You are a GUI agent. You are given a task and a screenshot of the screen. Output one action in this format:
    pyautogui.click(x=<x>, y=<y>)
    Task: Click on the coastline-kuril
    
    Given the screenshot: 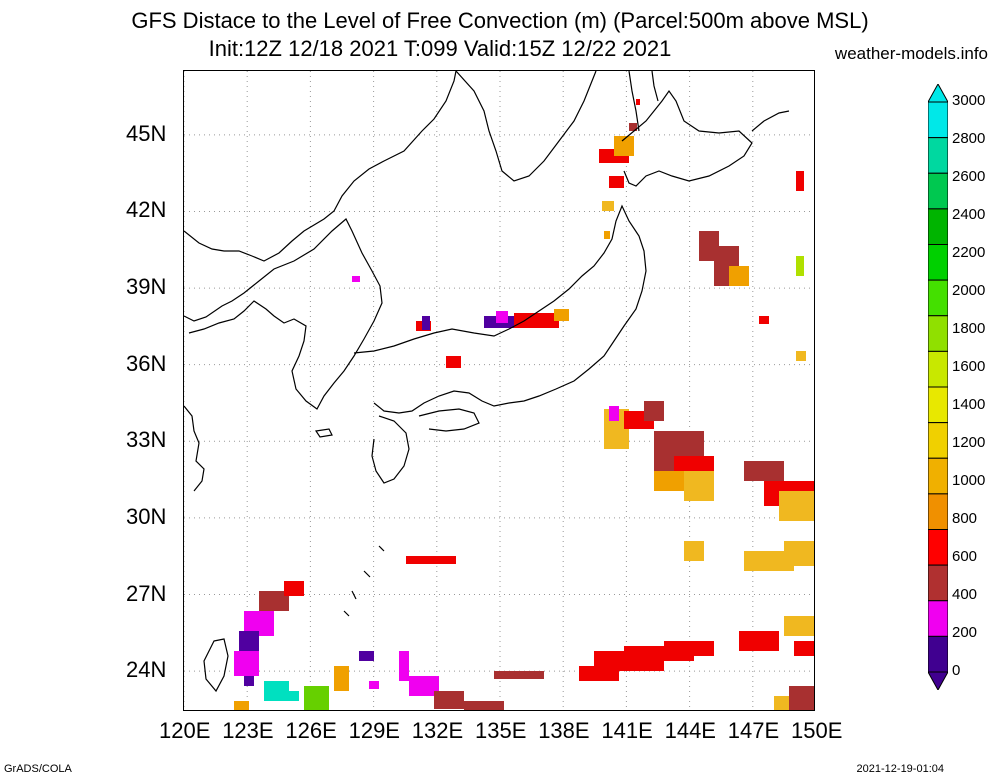 What is the action you would take?
    pyautogui.click(x=770, y=121)
    